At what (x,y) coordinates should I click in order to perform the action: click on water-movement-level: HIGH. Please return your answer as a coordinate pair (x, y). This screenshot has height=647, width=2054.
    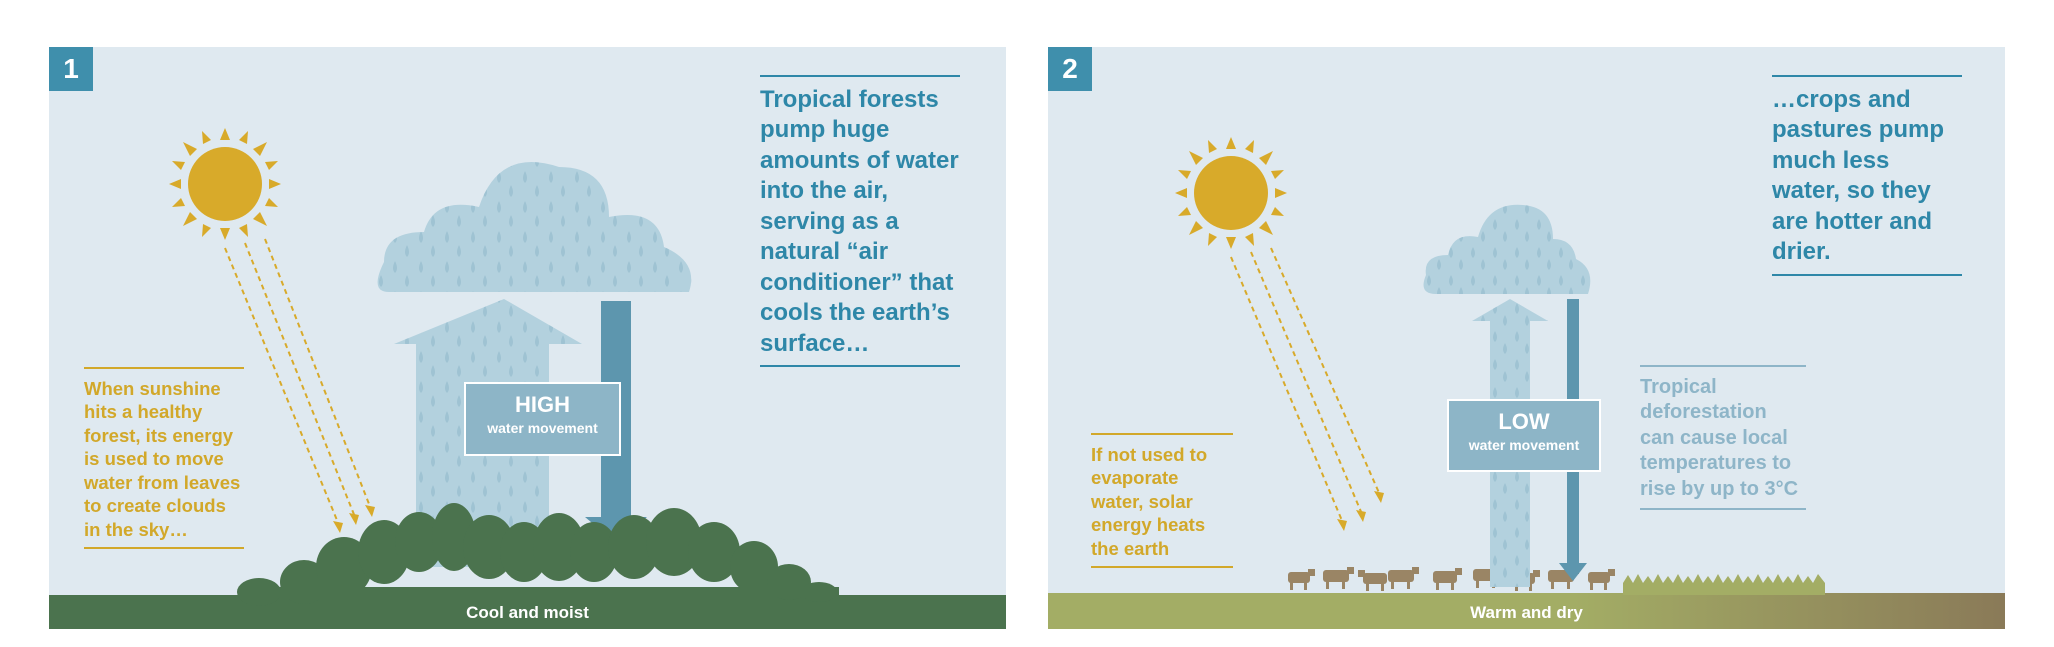
    Looking at the image, I should click on (542, 404).